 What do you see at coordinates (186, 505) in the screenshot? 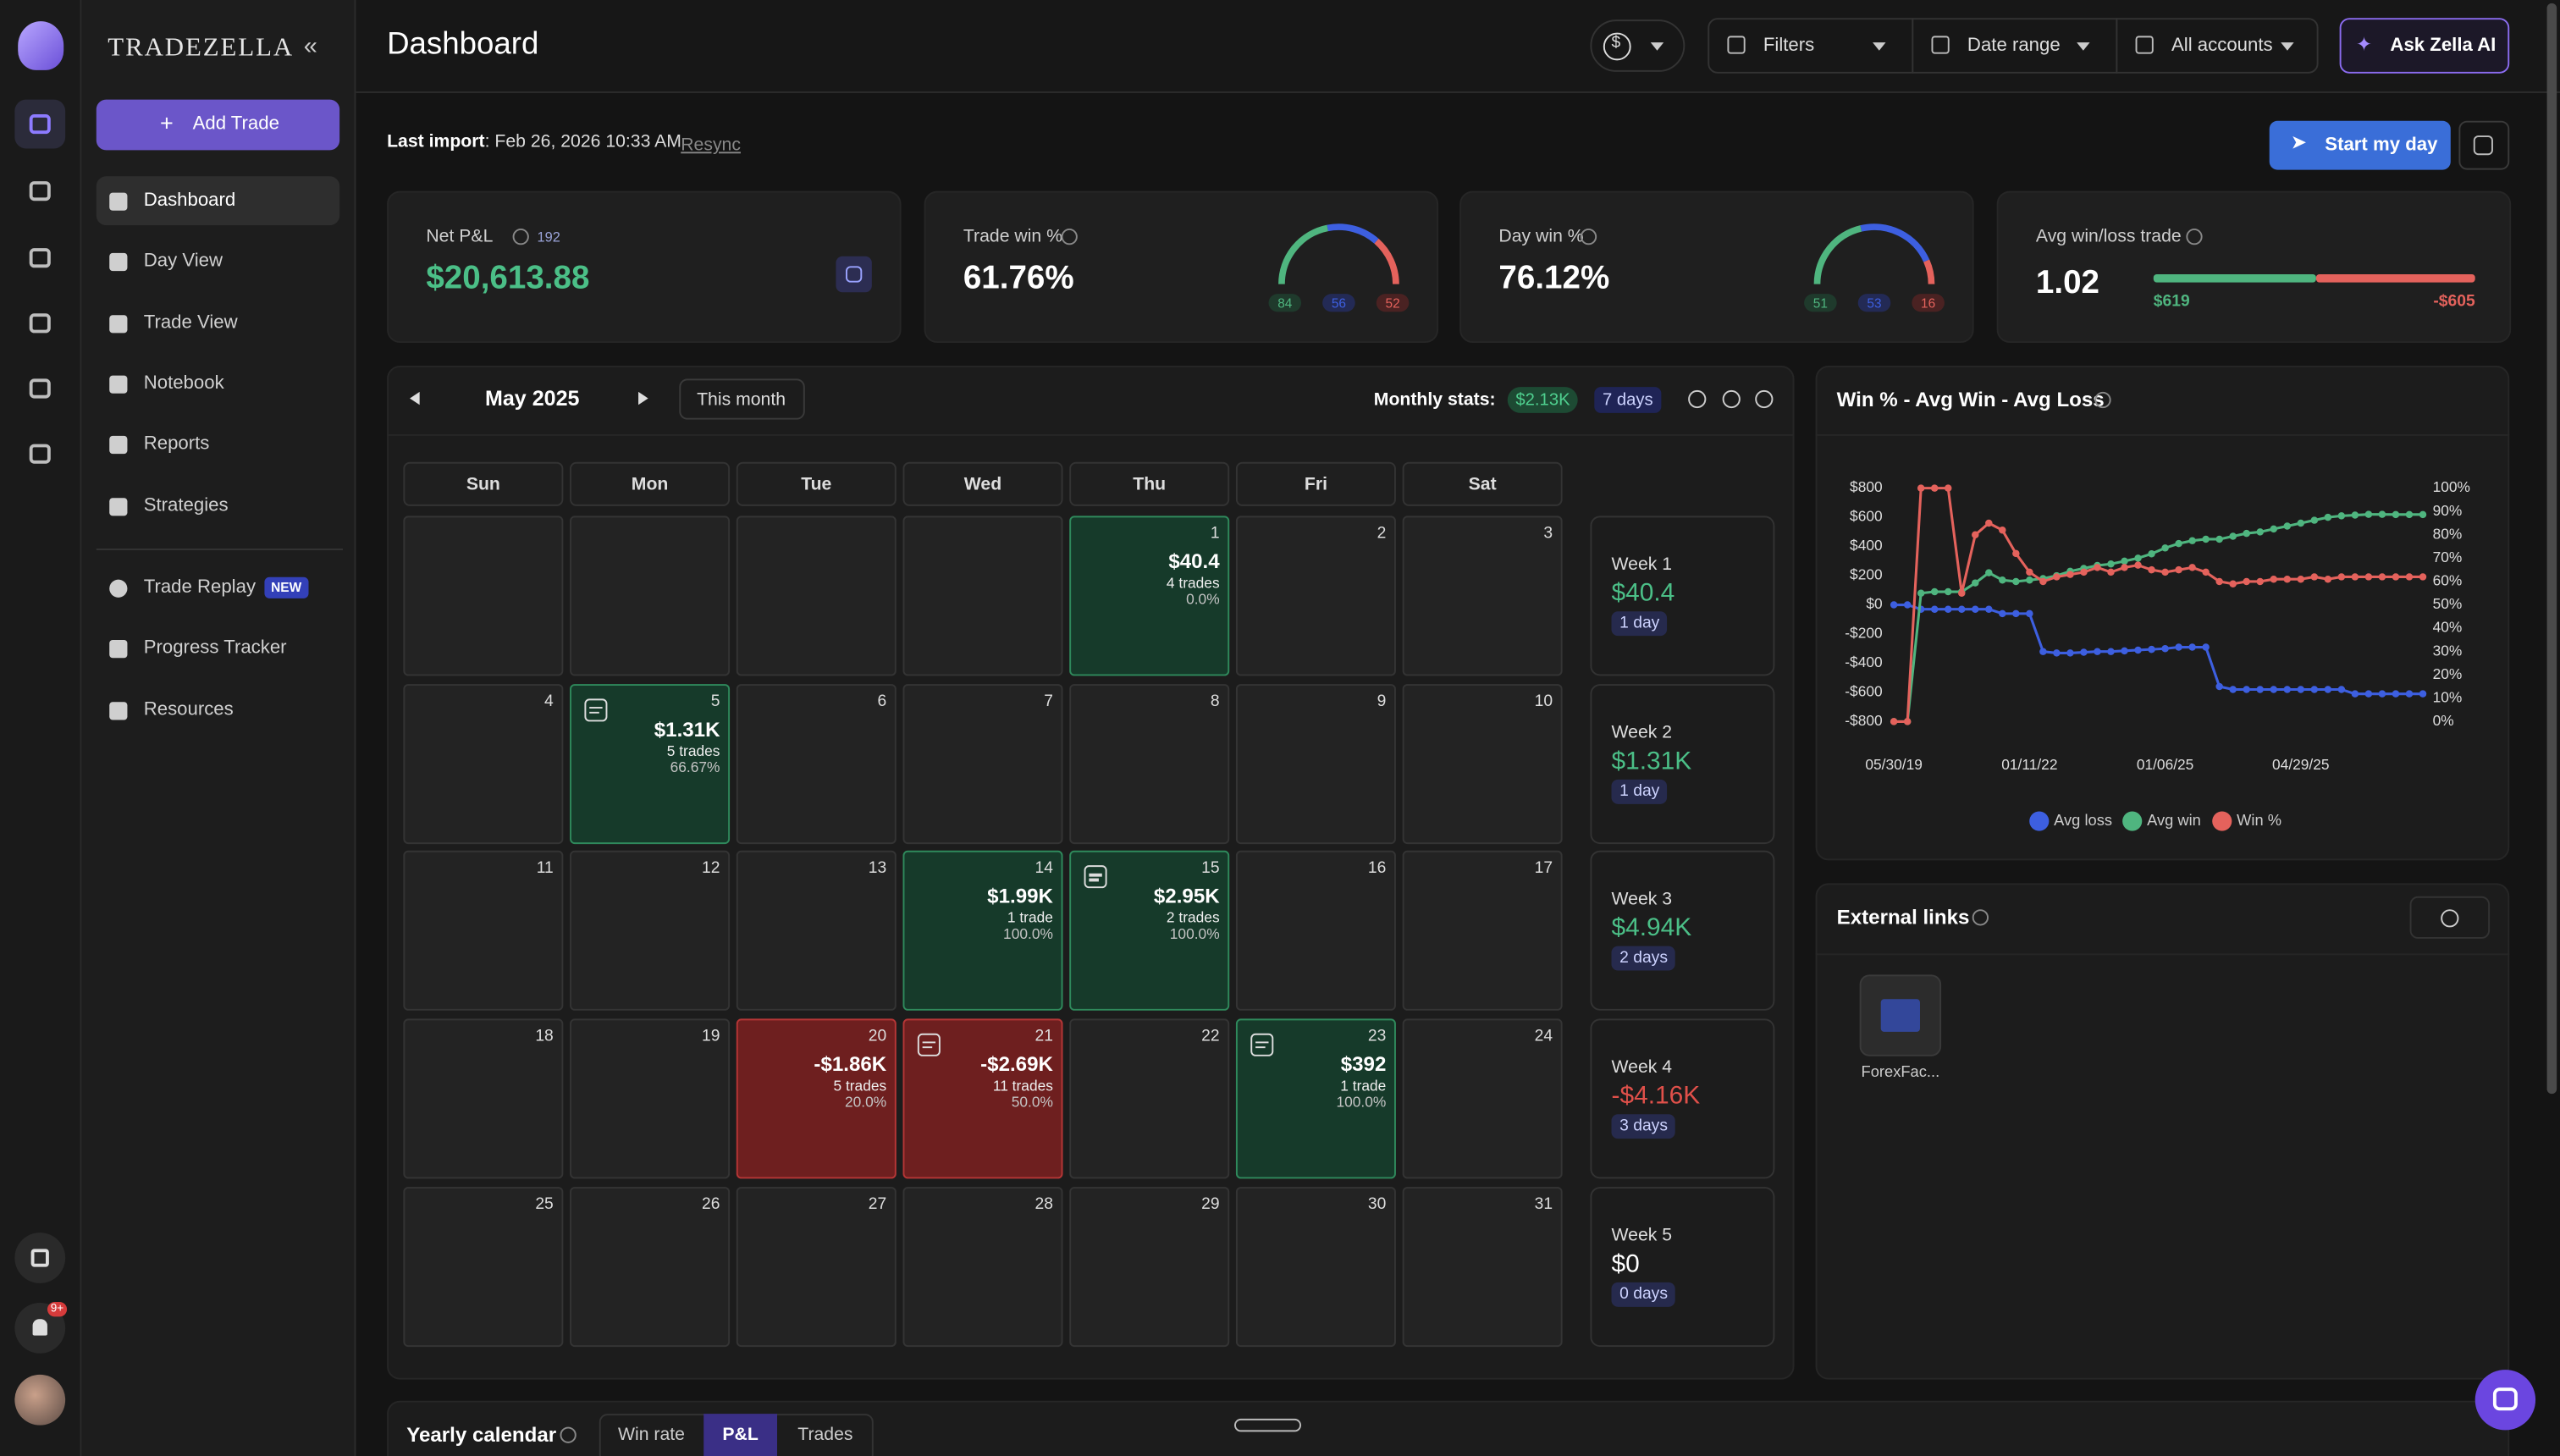
I see `nav-label: Strategies` at bounding box center [186, 505].